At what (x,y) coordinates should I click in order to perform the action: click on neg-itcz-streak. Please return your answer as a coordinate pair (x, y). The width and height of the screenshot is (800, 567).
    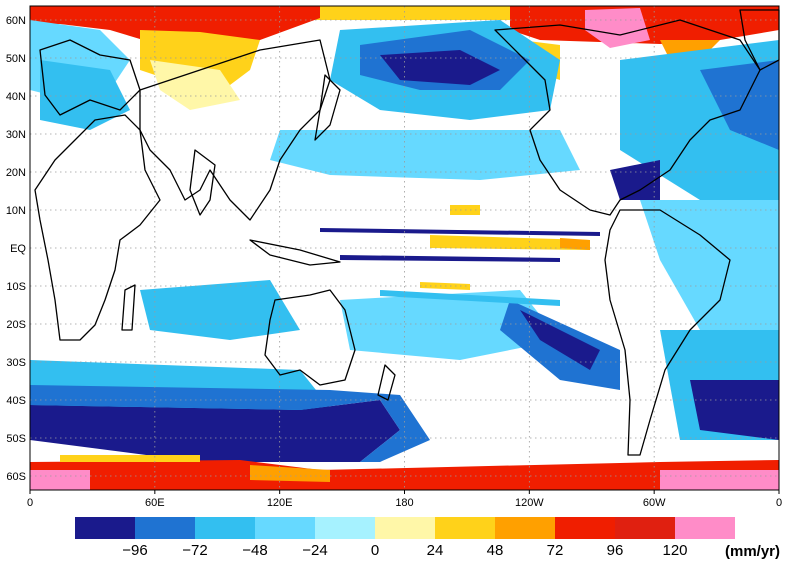
    Looking at the image, I should click on (460, 232).